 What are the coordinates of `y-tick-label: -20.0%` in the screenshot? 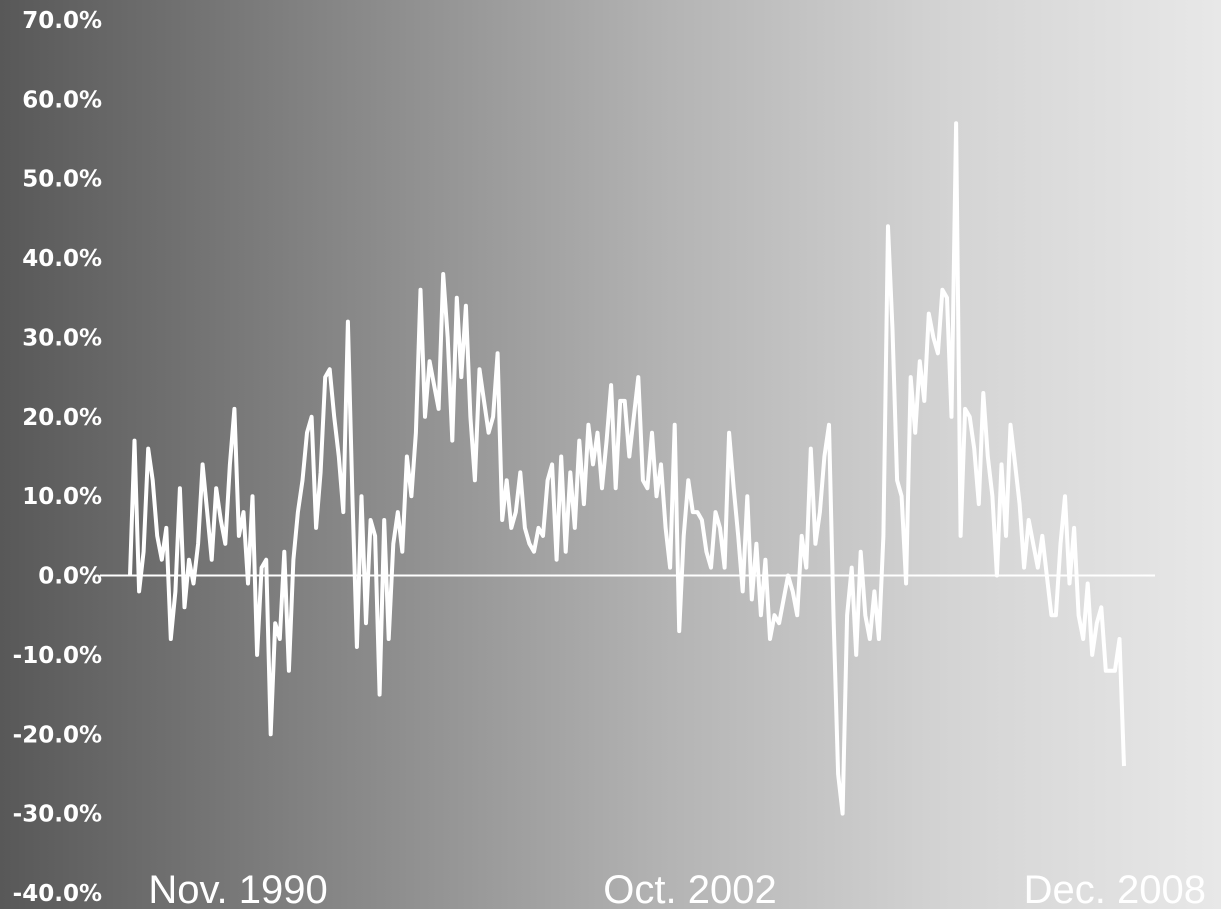 It's located at (57, 735).